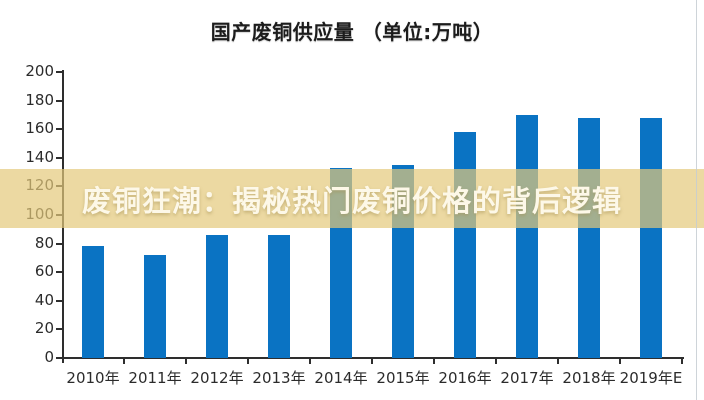 The height and width of the screenshot is (400, 704). I want to click on chart-title: 国产废铜供应量 （单位:万吨）, so click(352, 32).